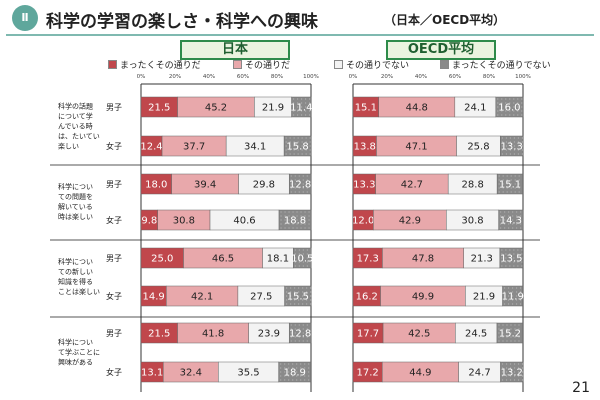 This screenshot has width=600, height=400. What do you see at coordinates (417, 108) in the screenshot?
I see `data-label-agree: 44.8` at bounding box center [417, 108].